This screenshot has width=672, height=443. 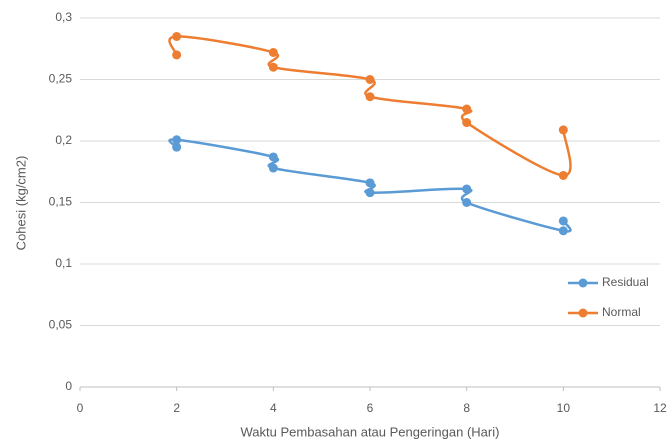 I want to click on x-tick-label: 12, so click(x=660, y=408).